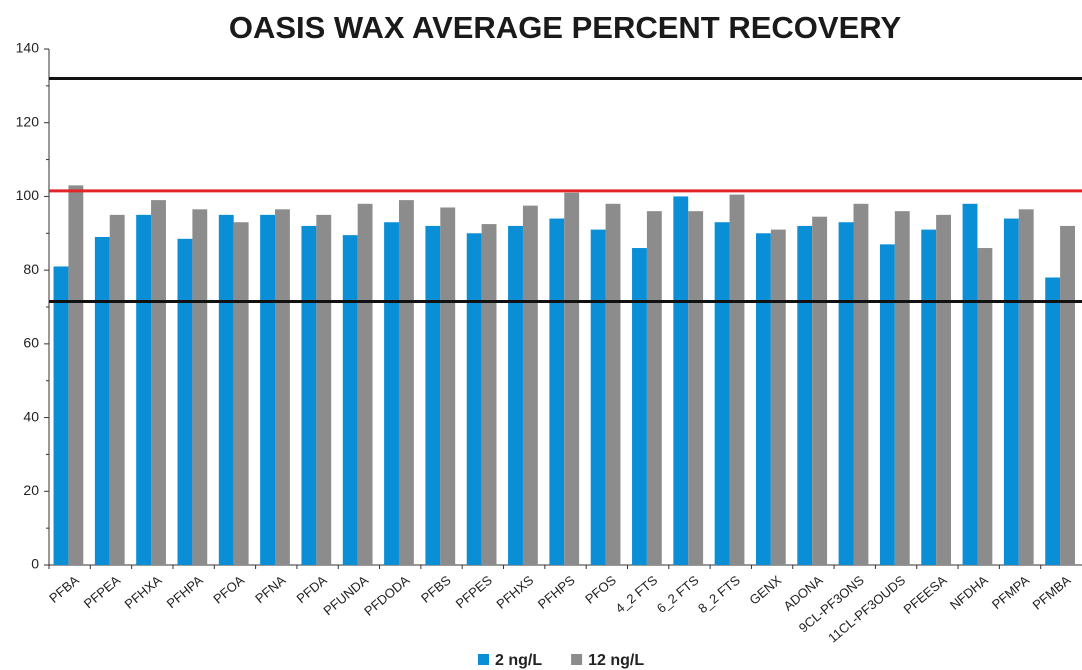 Image resolution: width=1082 pixels, height=670 pixels. What do you see at coordinates (925, 594) in the screenshot?
I see `x-tick-label: PFEESA` at bounding box center [925, 594].